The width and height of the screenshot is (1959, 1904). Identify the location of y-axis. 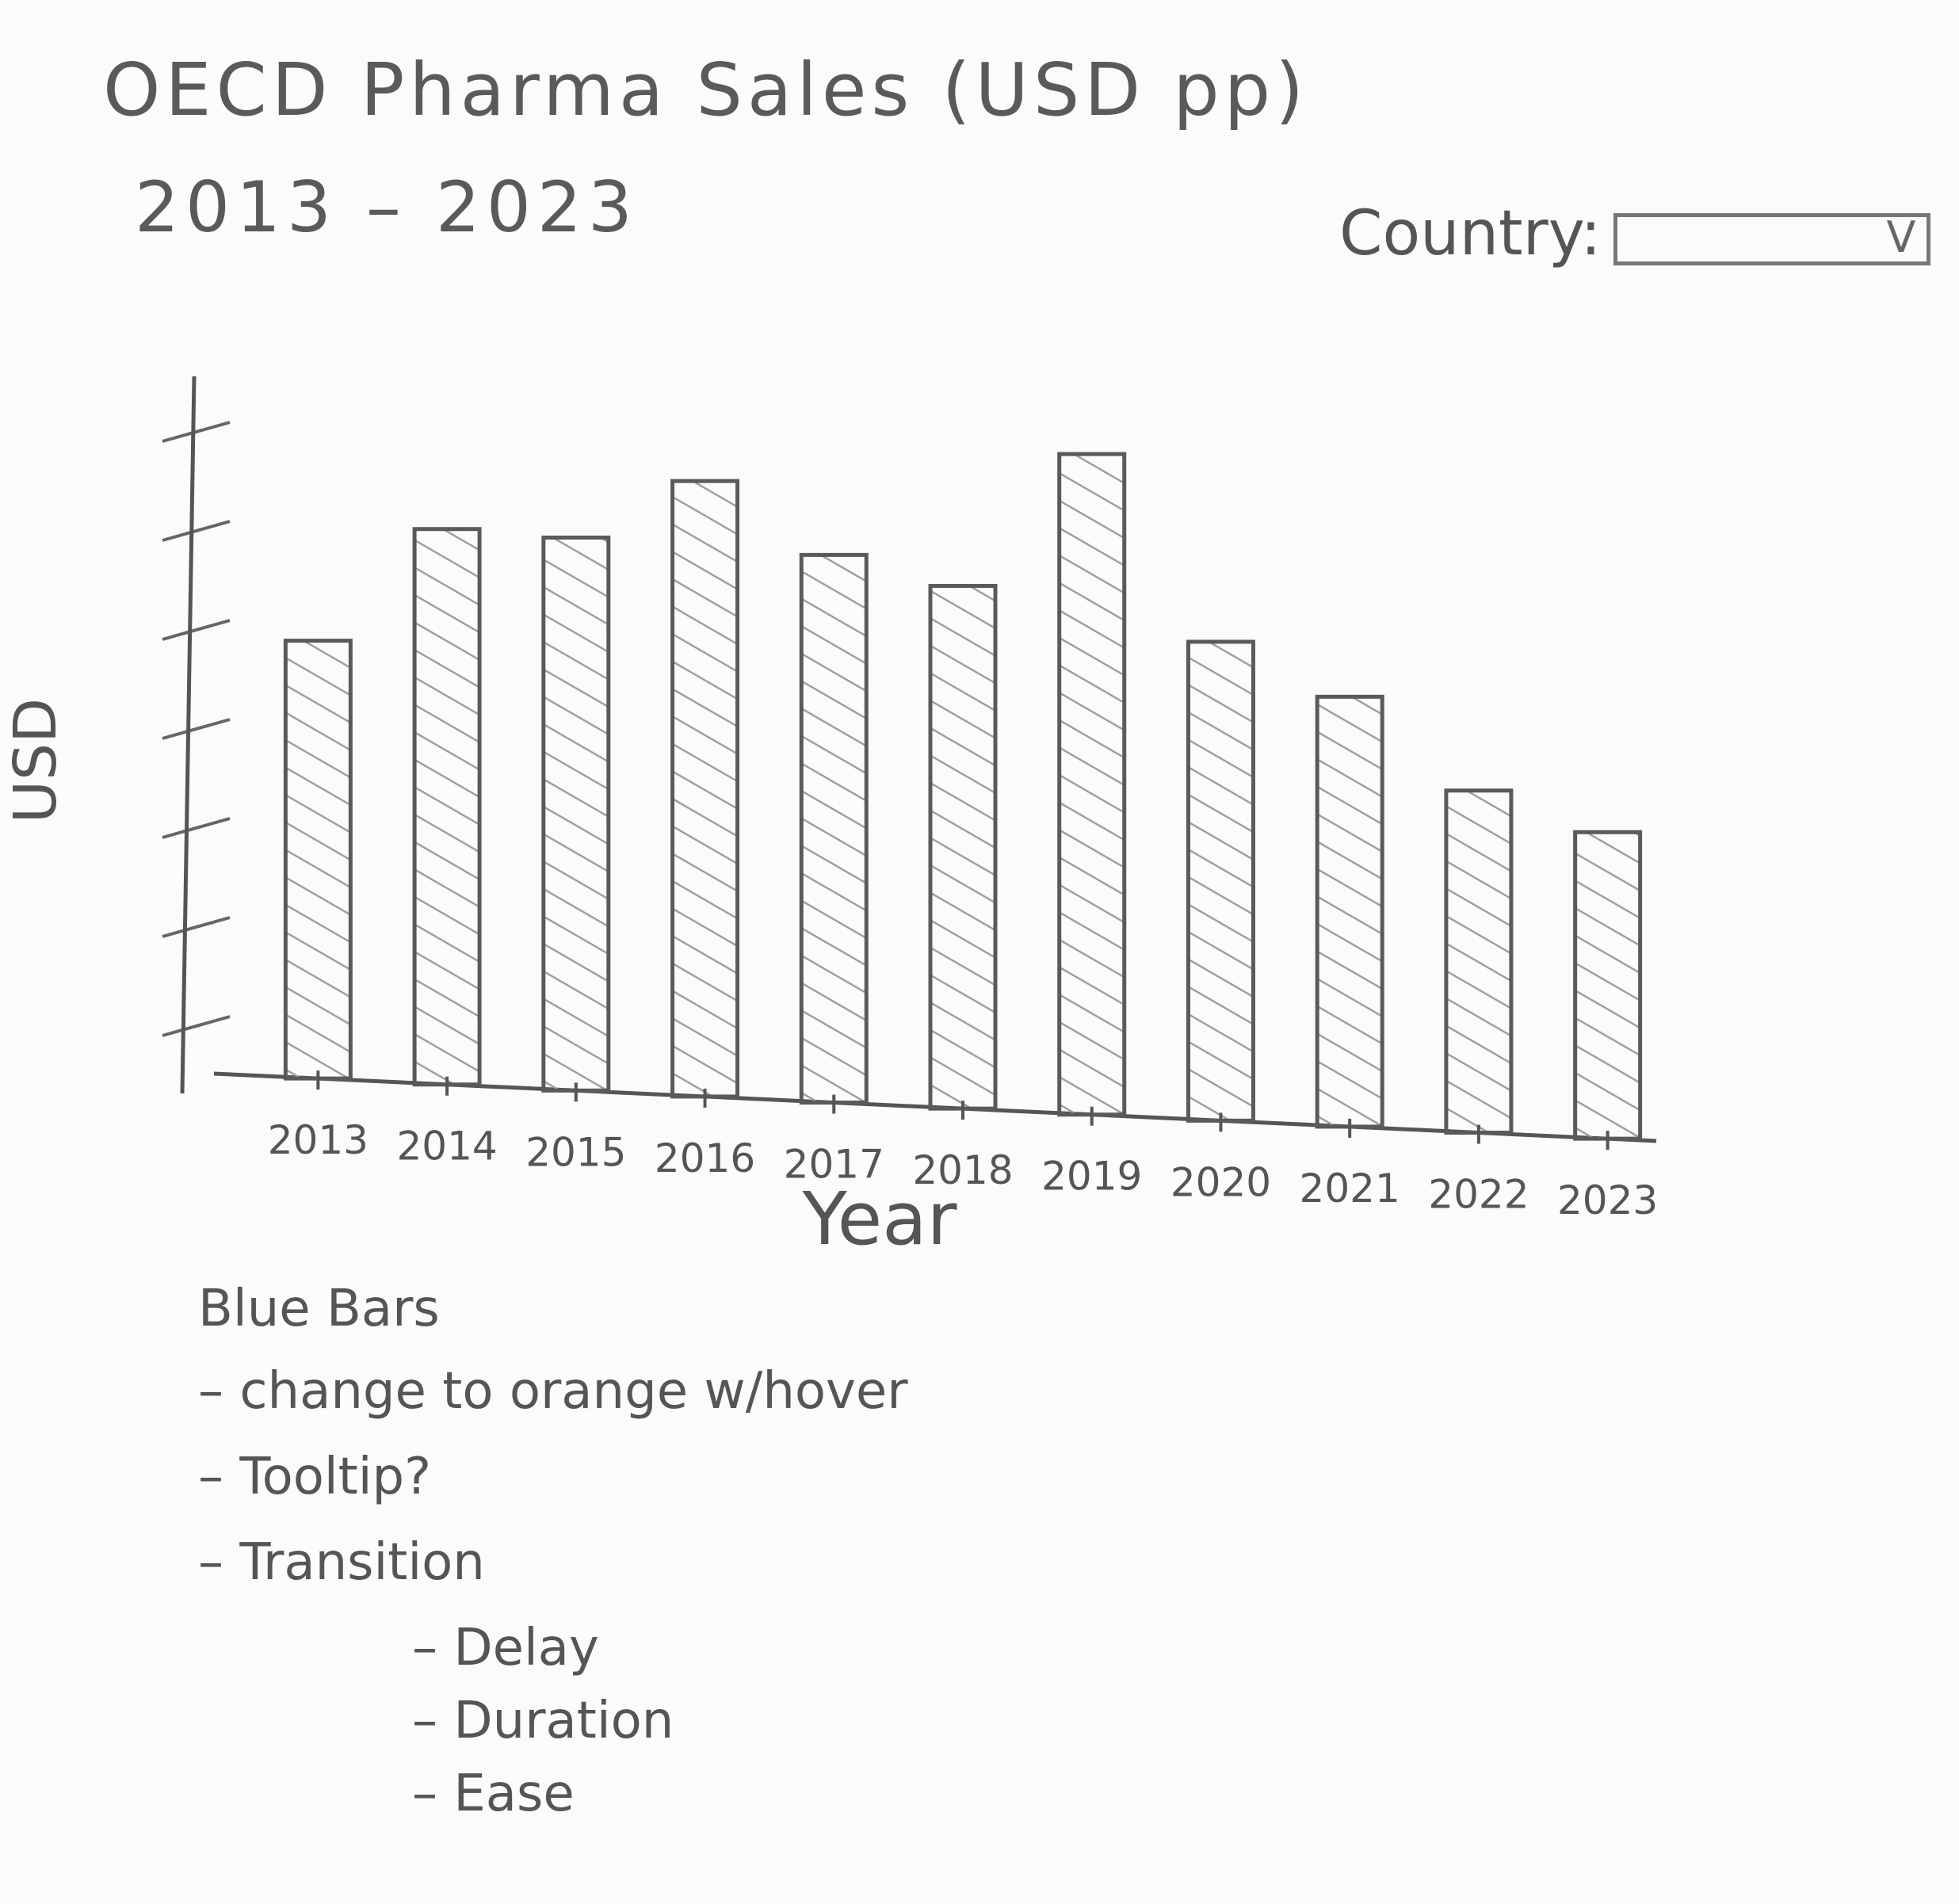
(189, 735).